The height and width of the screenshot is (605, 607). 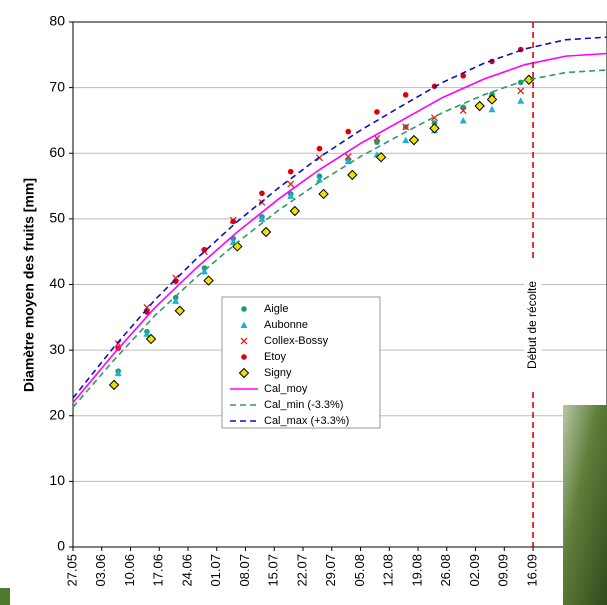 What do you see at coordinates (445, 570) in the screenshot?
I see `x-tick-label: 26.08` at bounding box center [445, 570].